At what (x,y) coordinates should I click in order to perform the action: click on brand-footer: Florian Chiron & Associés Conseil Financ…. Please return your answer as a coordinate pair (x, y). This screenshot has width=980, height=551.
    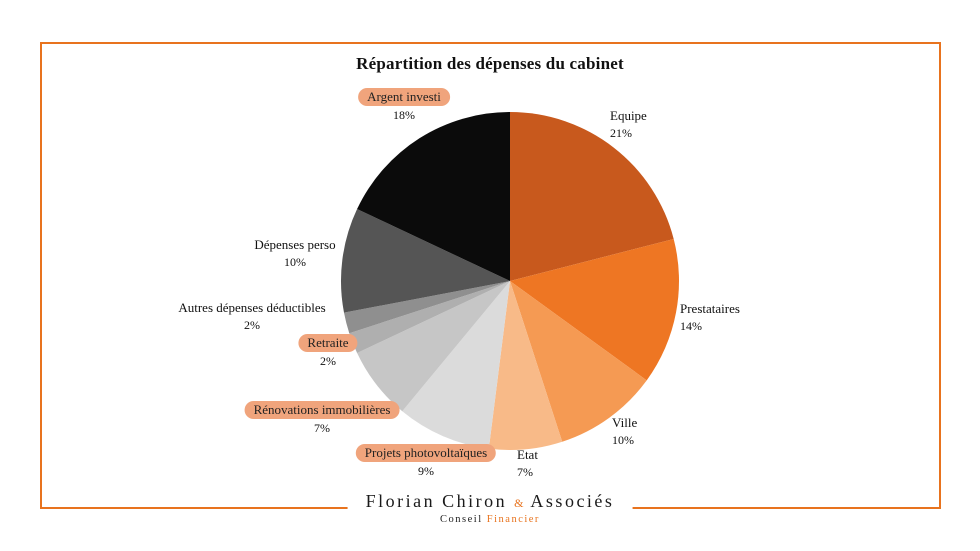
    Looking at the image, I should click on (490, 509).